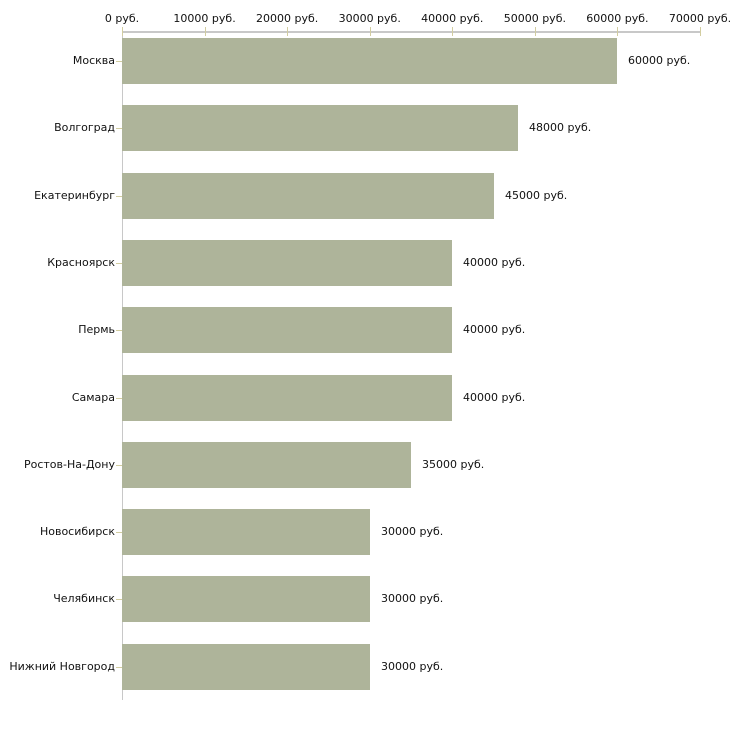  Describe the element at coordinates (453, 464) in the screenshot. I see `value-label: 35000 руб.` at that location.